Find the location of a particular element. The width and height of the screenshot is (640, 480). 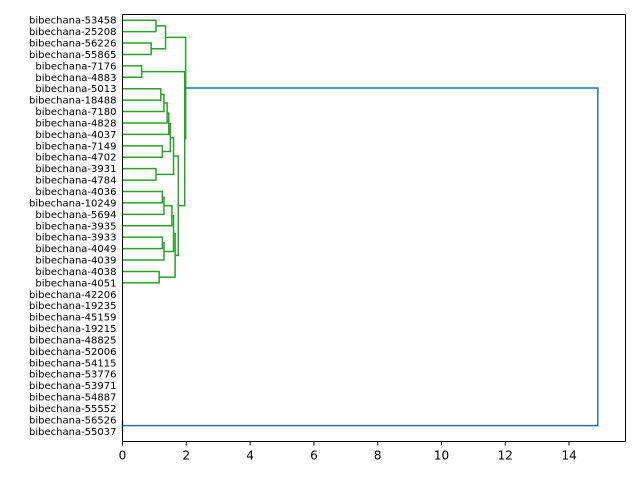

link-G is located at coordinates (145, 113).